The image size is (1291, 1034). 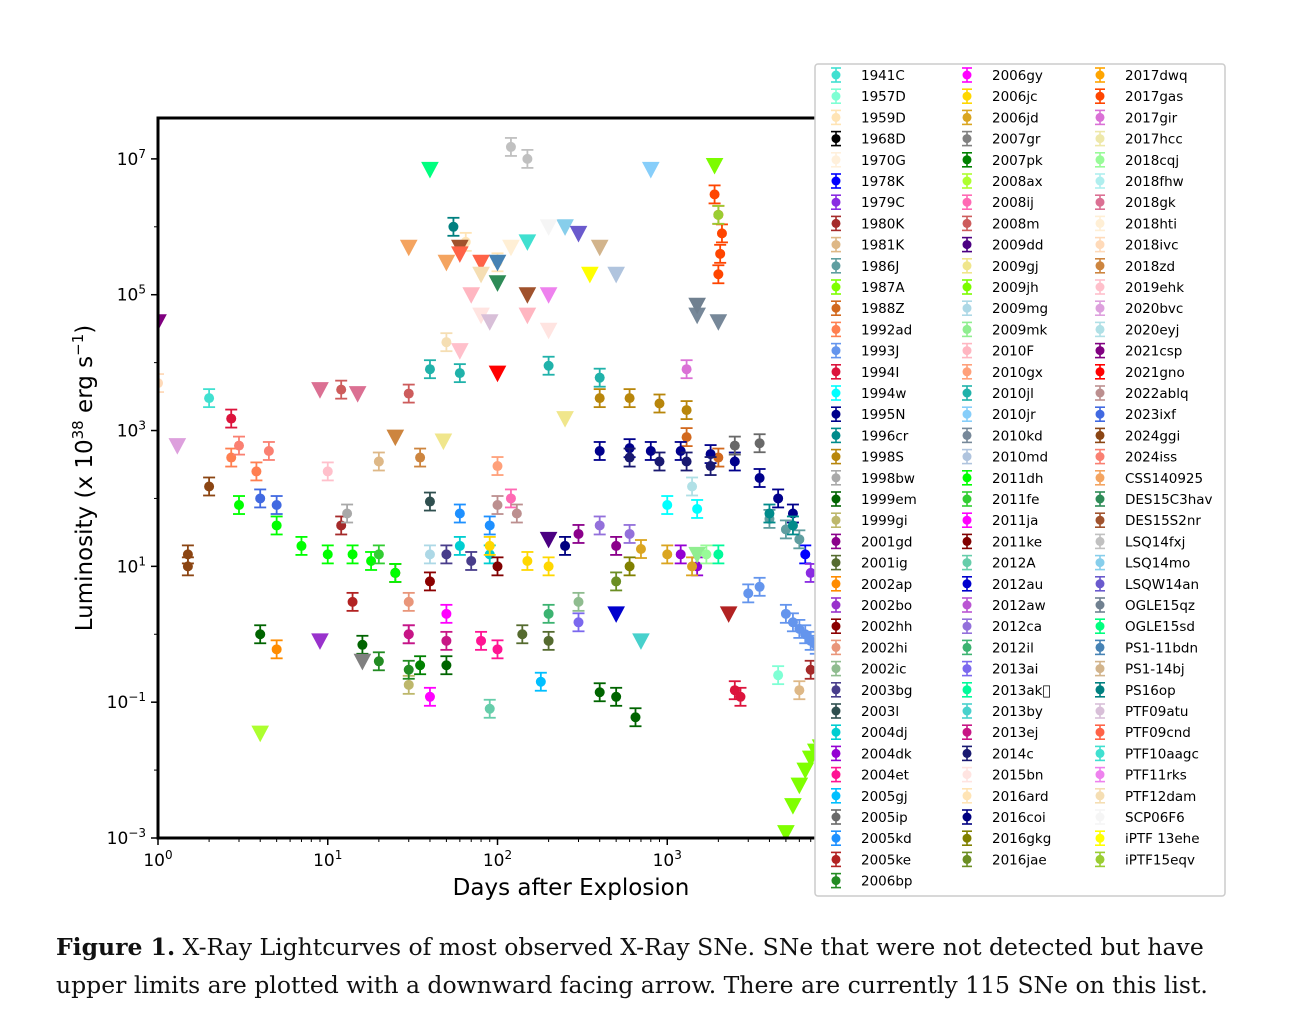 What do you see at coordinates (481, 640) in the screenshot?
I see `data-point-2004et` at bounding box center [481, 640].